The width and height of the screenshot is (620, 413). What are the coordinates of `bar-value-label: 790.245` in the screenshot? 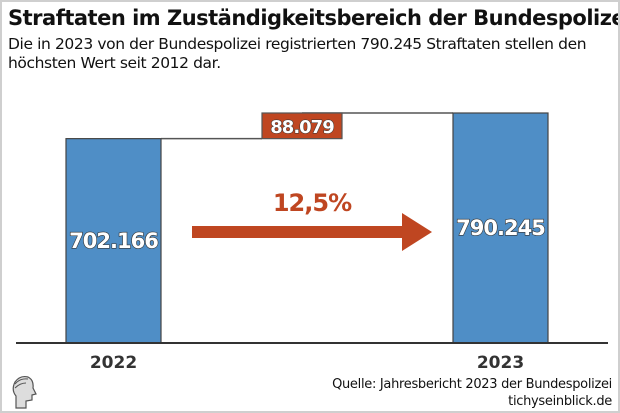 It's located at (500, 228).